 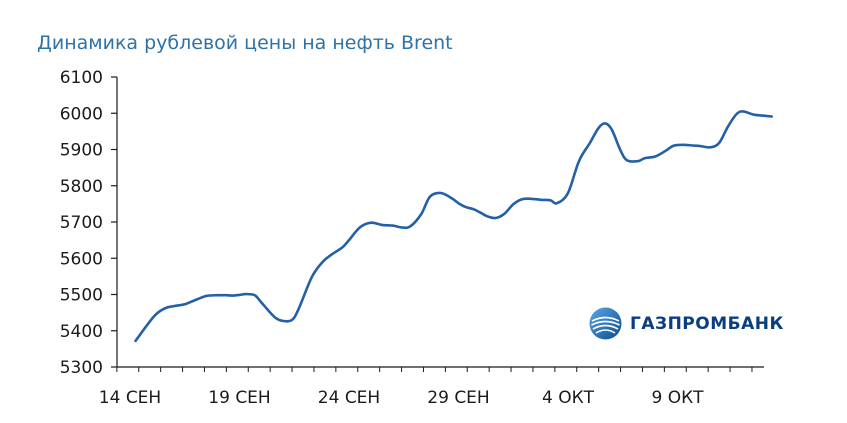 I want to click on x-tick-label: 29 СЕН, so click(x=458, y=398).